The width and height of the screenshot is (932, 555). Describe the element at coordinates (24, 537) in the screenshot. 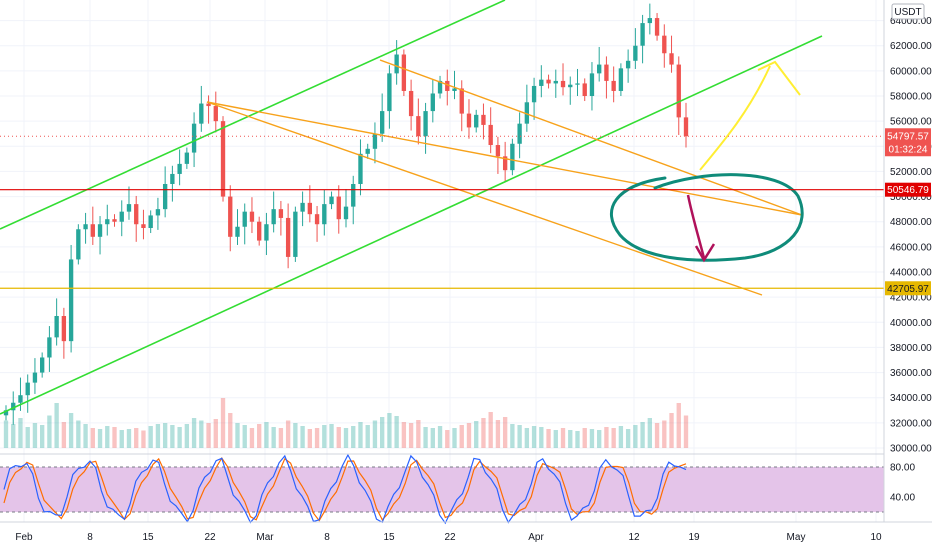

I see `time-tick-label: Feb` at that location.